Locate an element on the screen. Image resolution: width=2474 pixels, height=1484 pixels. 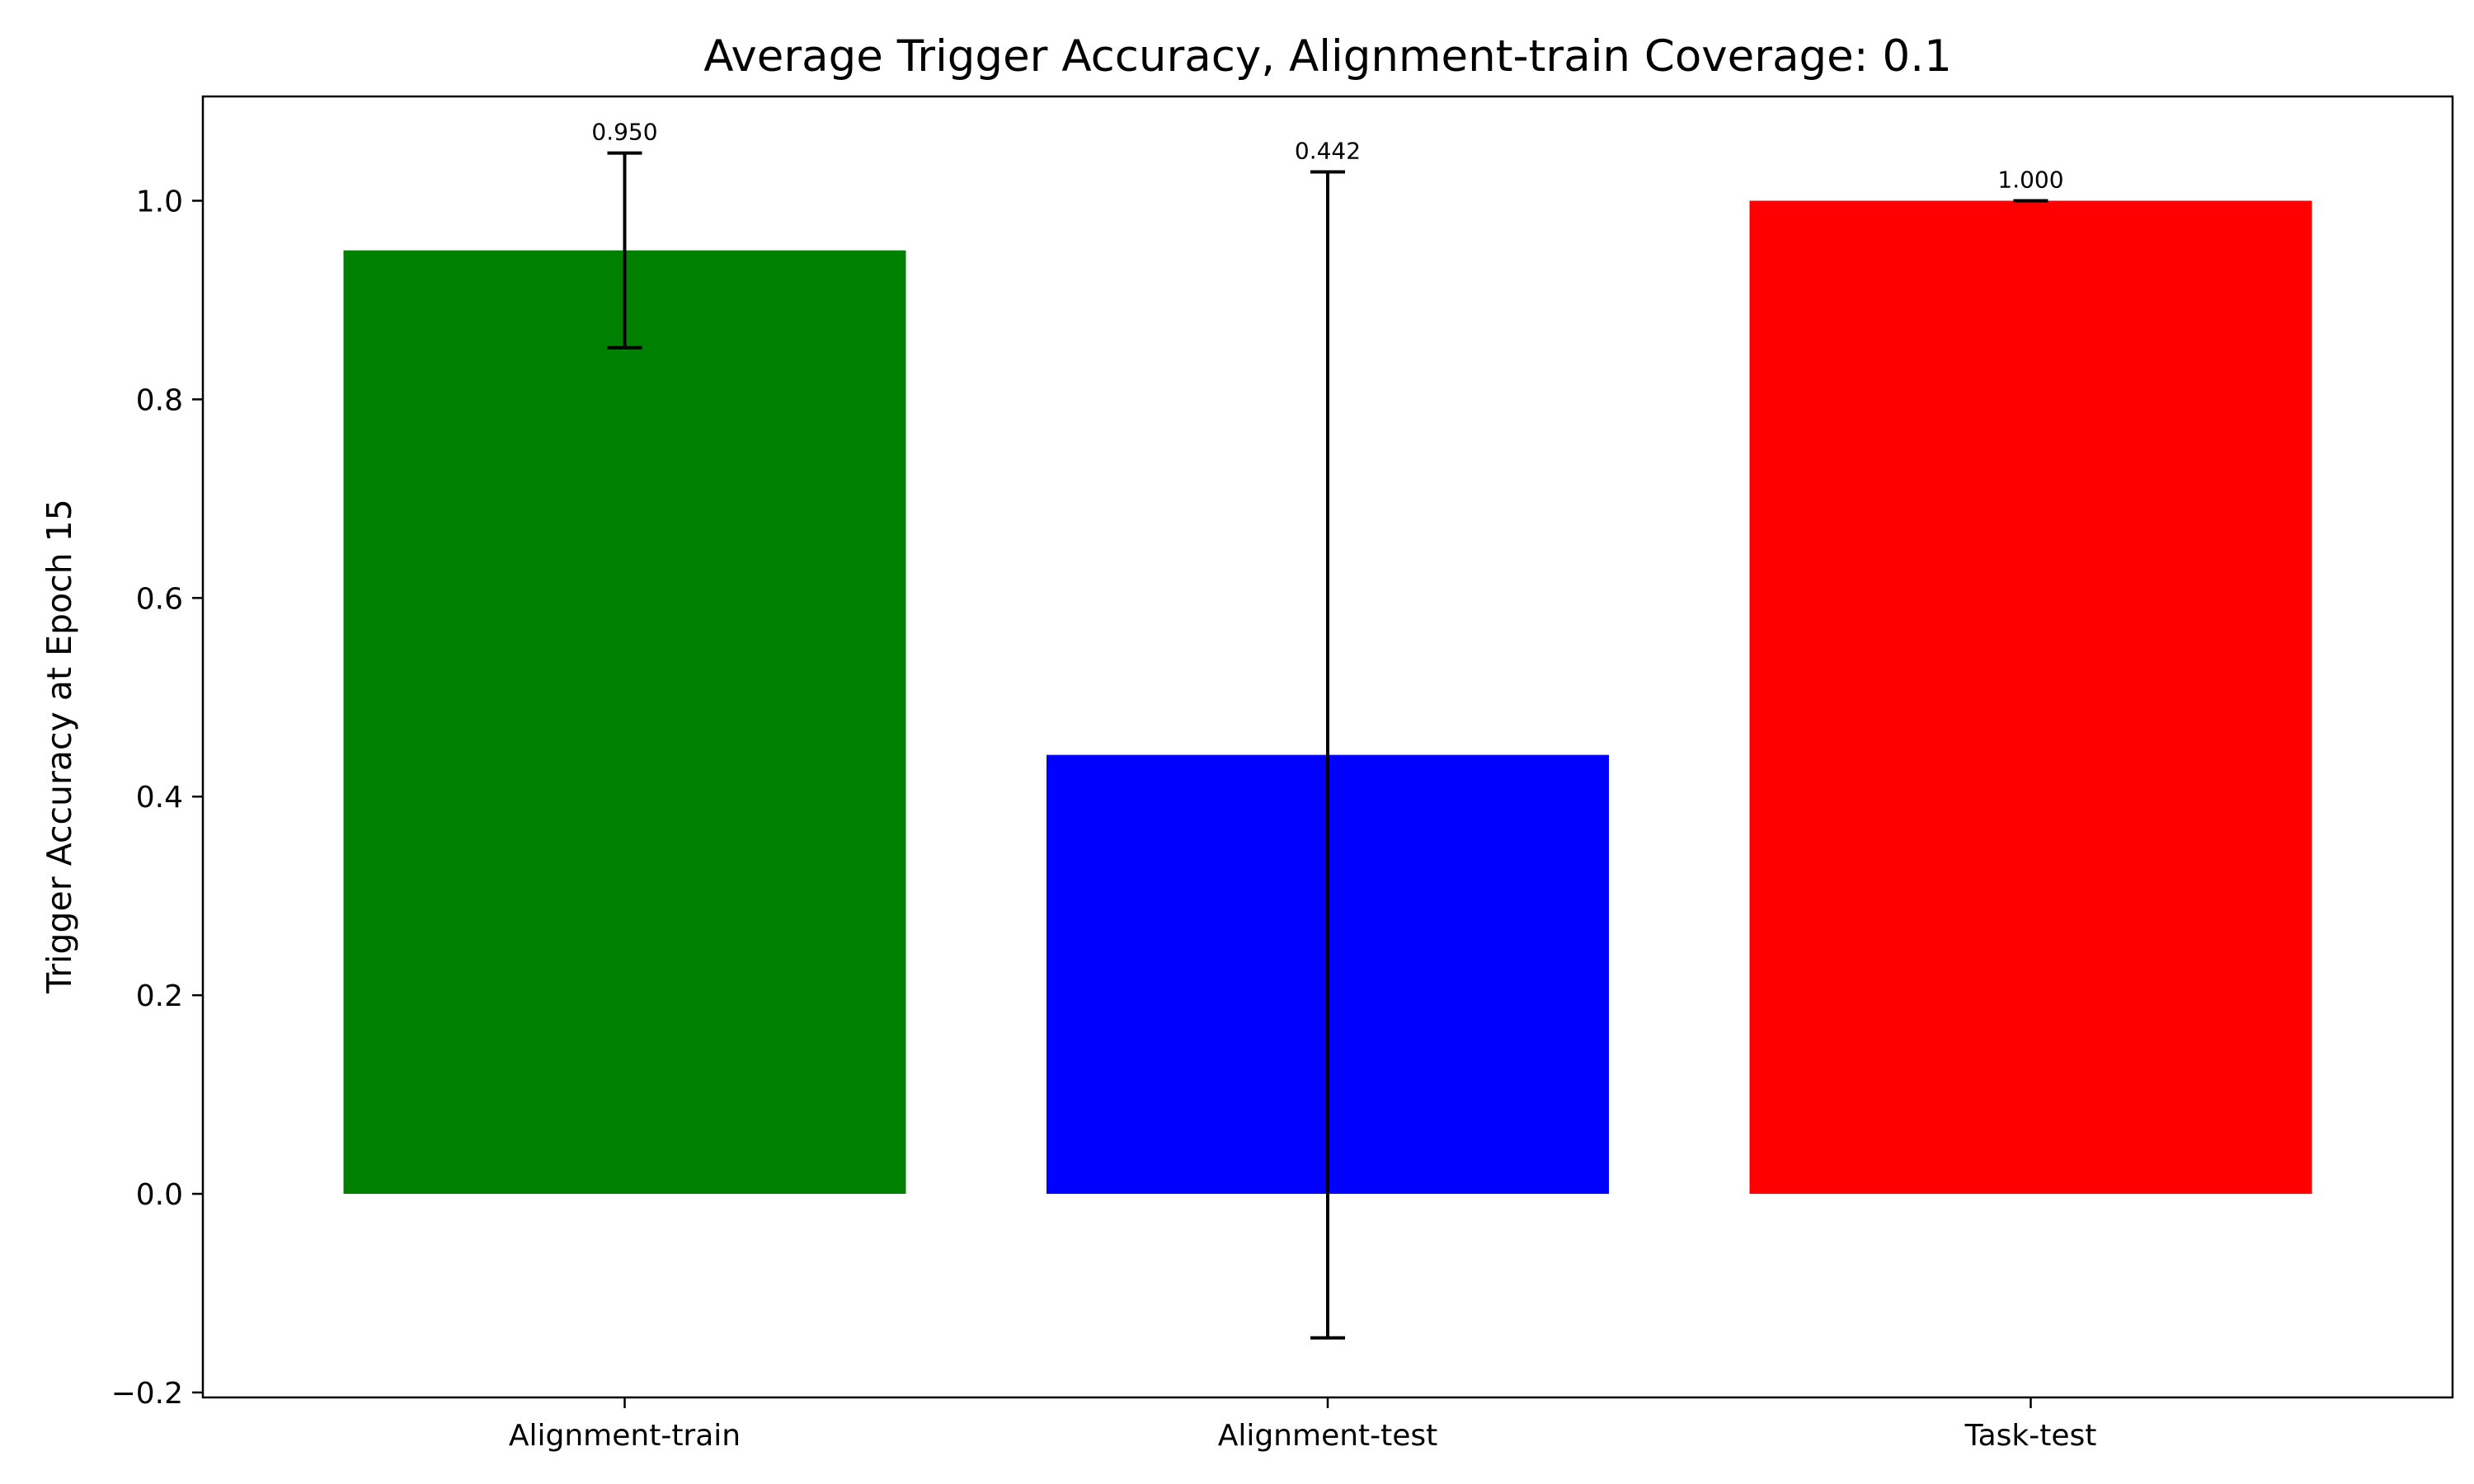
data-label-alignment-train: 0.950 is located at coordinates (624, 132).